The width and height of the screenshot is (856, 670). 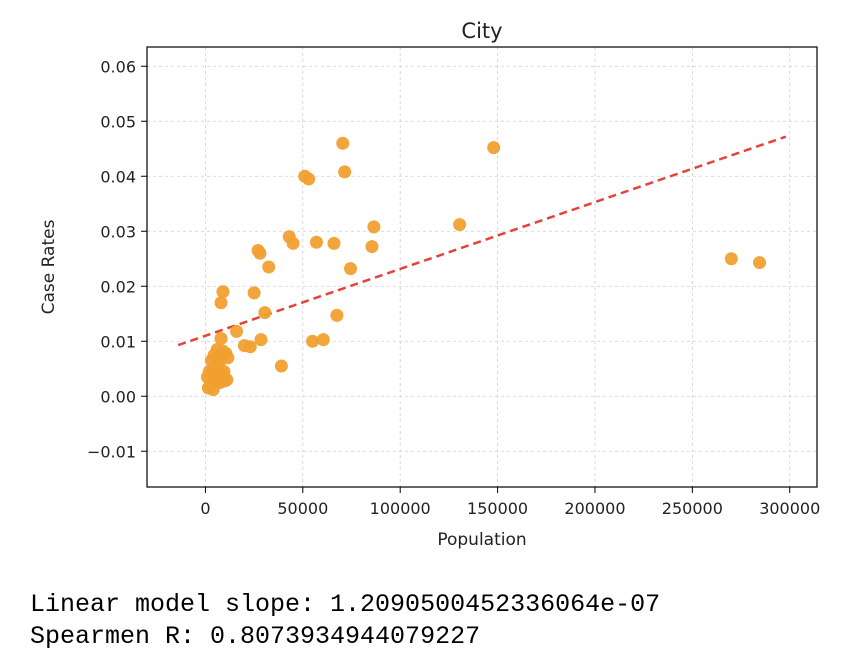 What do you see at coordinates (111, 451) in the screenshot?
I see `y-tick-label: −0.01` at bounding box center [111, 451].